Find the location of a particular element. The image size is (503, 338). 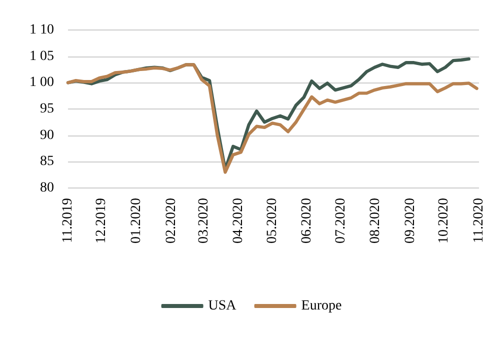

x-tick-label: 12.2019 is located at coordinates (102, 221).